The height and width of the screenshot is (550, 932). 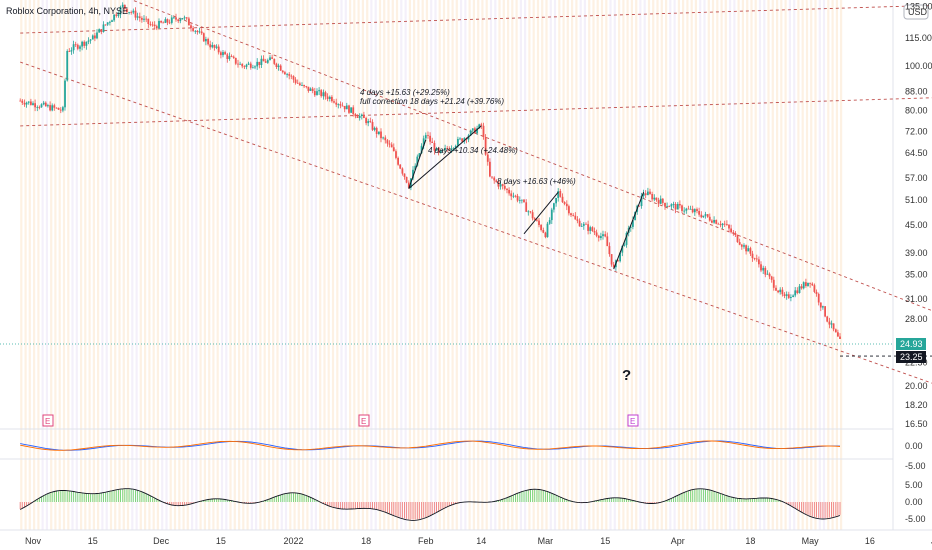 What do you see at coordinates (633, 420) in the screenshot?
I see `earnings-marker-upcoming: E` at bounding box center [633, 420].